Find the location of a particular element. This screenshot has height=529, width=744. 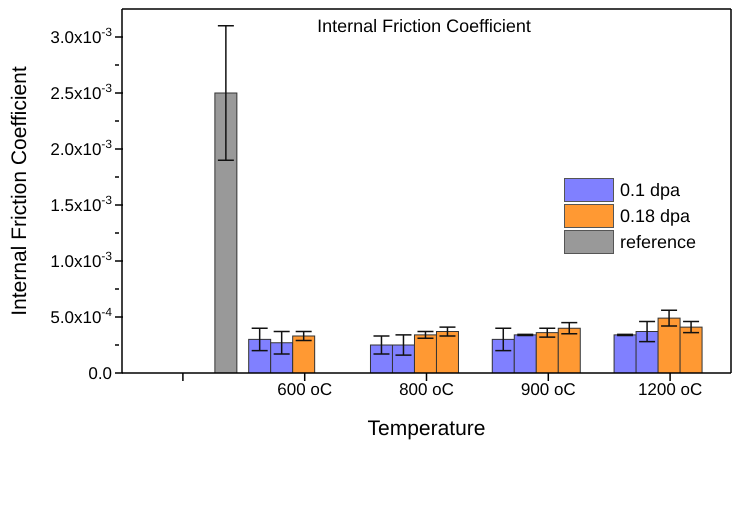

y-tick-label: 1.5x10$^{-3}$ is located at coordinates (81, 204).